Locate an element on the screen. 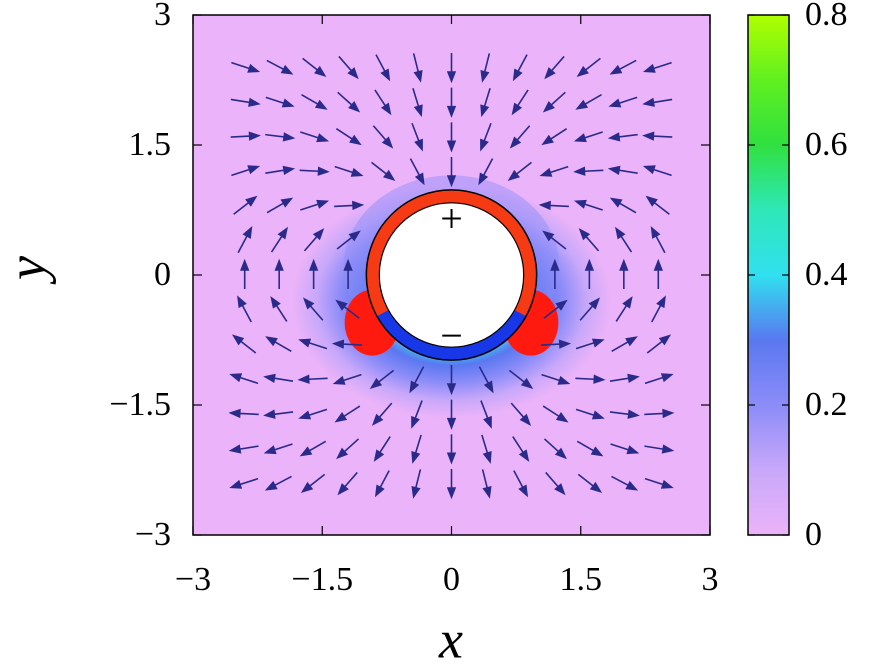 The width and height of the screenshot is (871, 672). x-tick-label: 1.5 is located at coordinates (581, 579).